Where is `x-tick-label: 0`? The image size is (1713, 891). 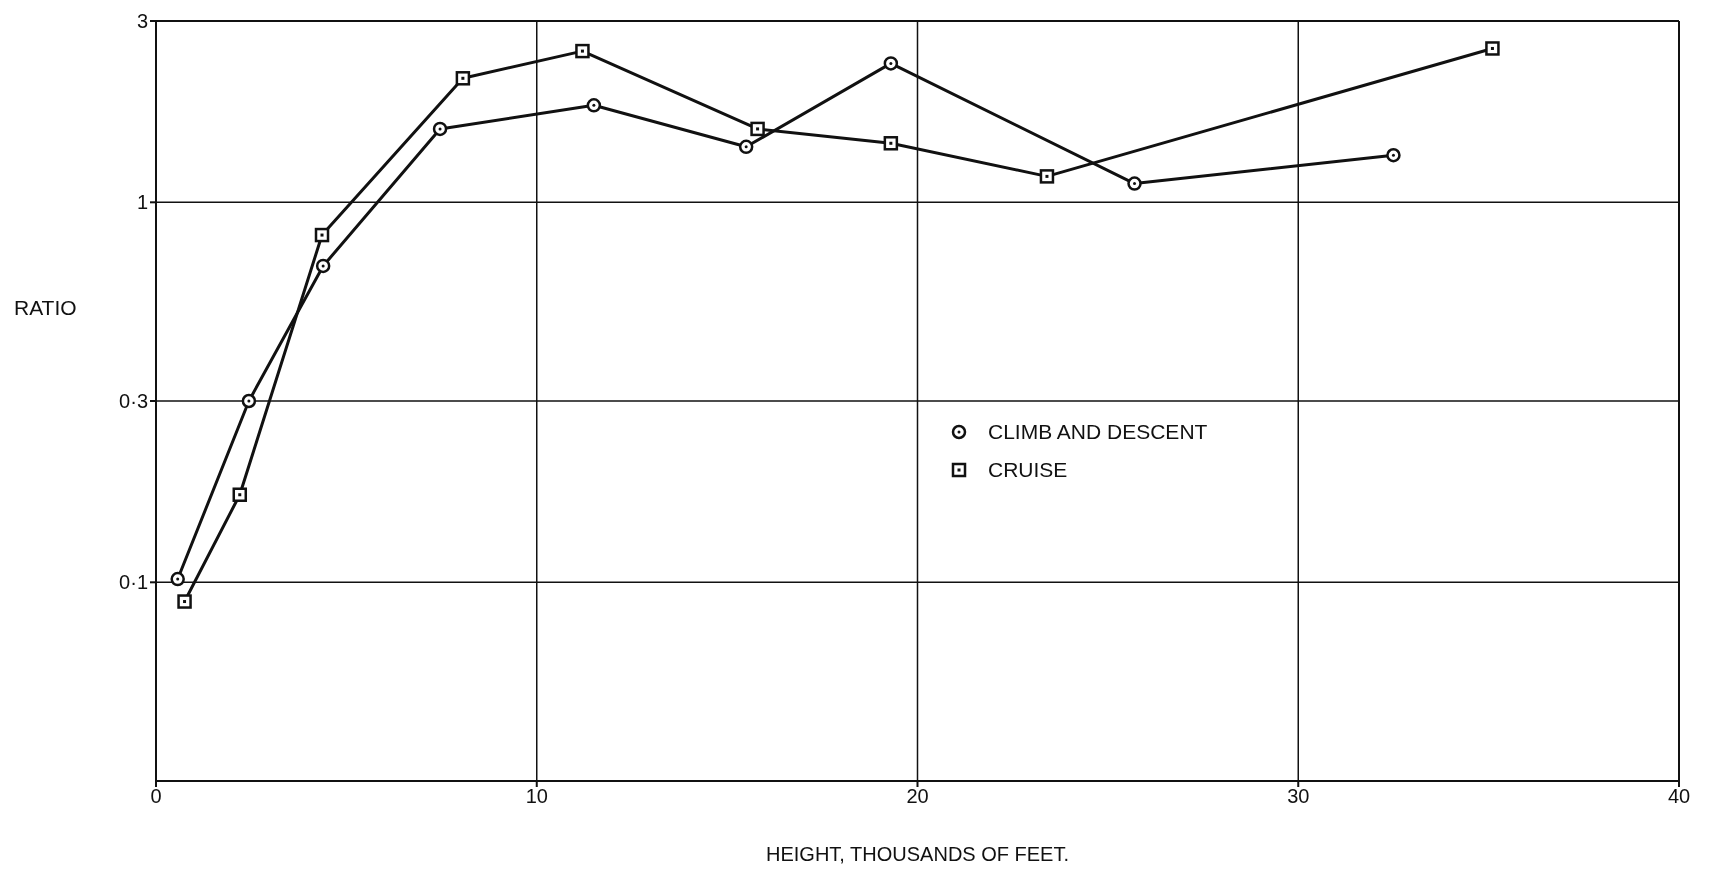 x-tick-label: 0 is located at coordinates (156, 796).